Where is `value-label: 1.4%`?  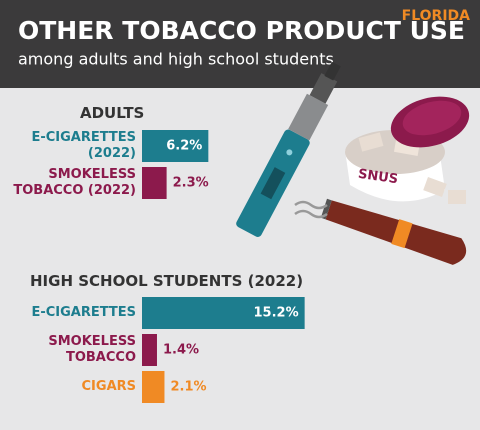
value-label: 1.4% is located at coordinates (181, 350).